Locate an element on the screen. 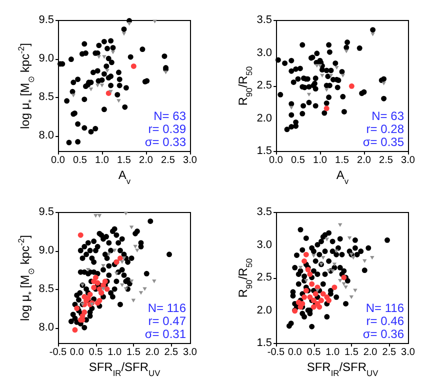 The image size is (430, 389). annotation: r= 0.28 is located at coordinates (385, 129).